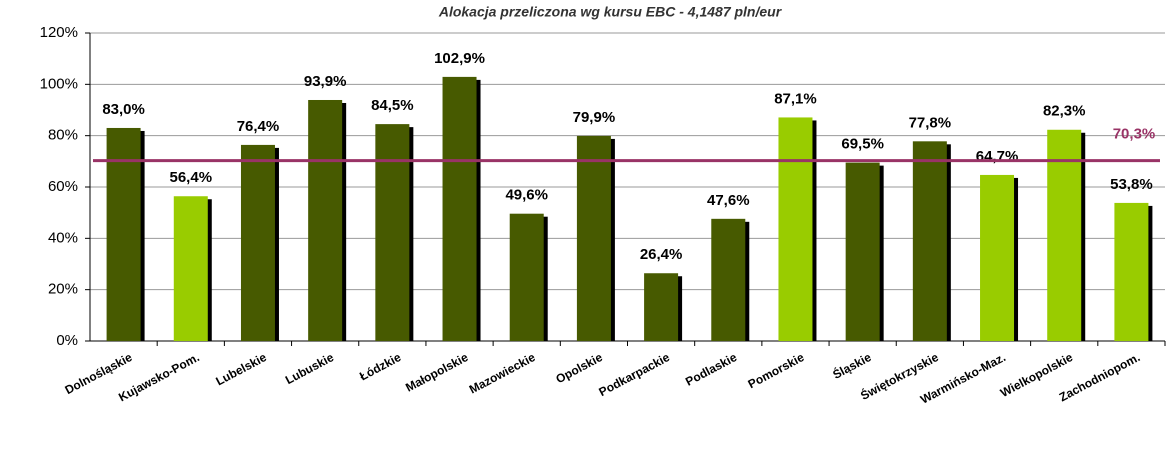  I want to click on data-label: 93,9%, so click(325, 81).